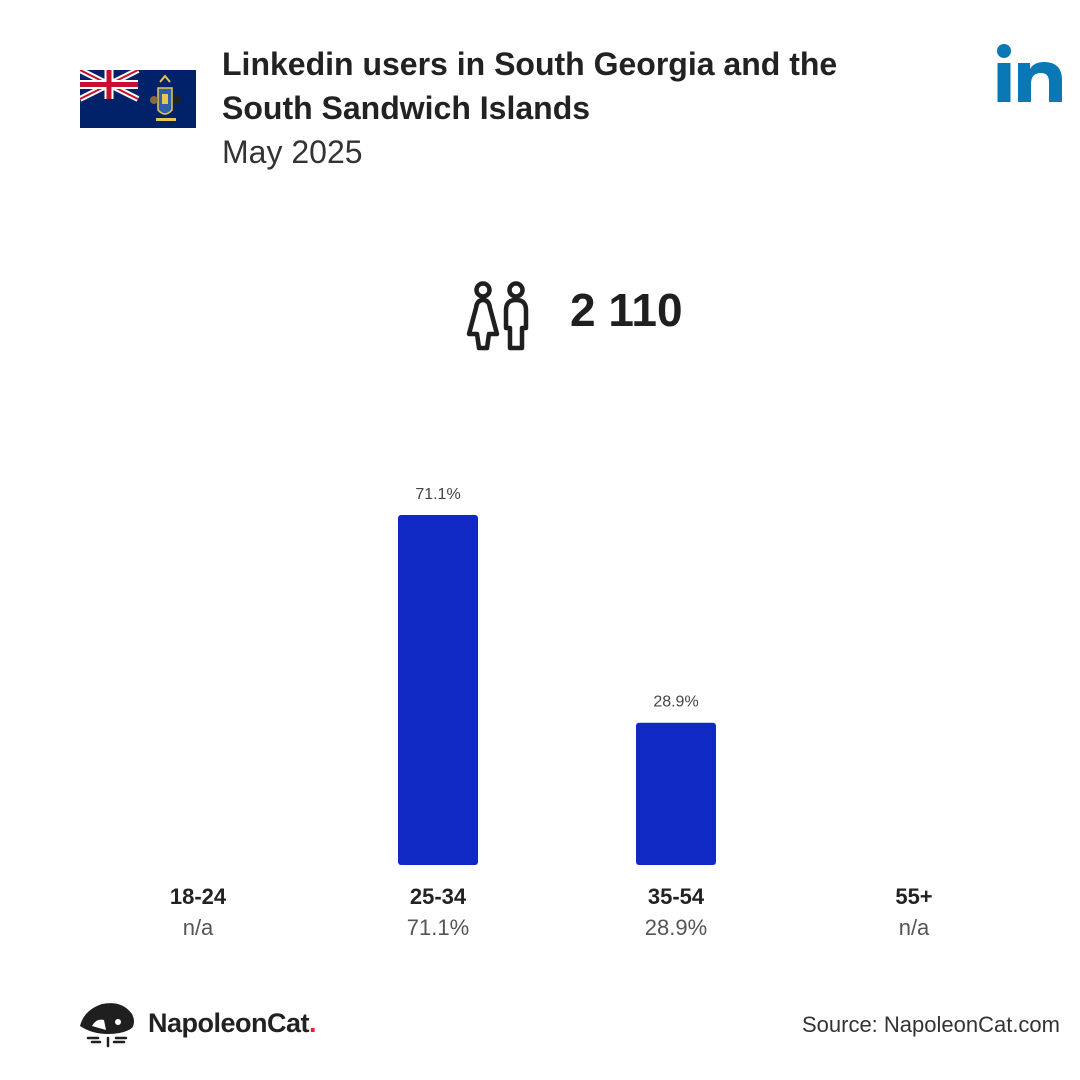 The image size is (1080, 1080). What do you see at coordinates (930, 1024) in the screenshot?
I see `source-text: Source: NapoleonCat.com` at bounding box center [930, 1024].